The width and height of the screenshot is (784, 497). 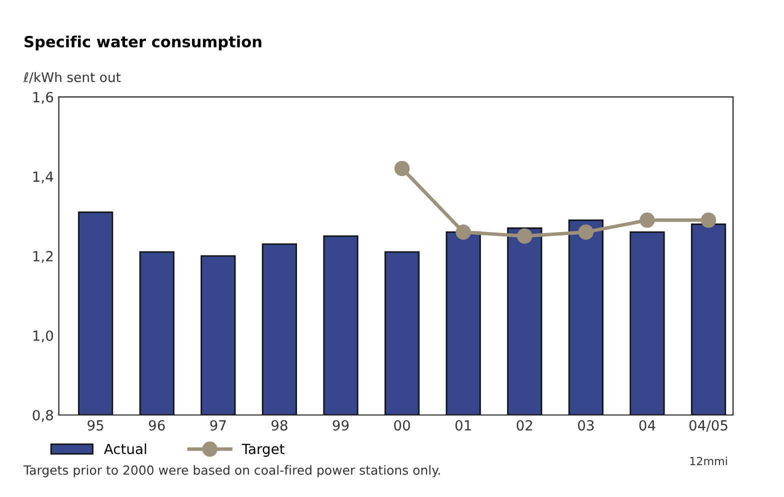 What do you see at coordinates (263, 450) in the screenshot?
I see `legend-label: Target` at bounding box center [263, 450].